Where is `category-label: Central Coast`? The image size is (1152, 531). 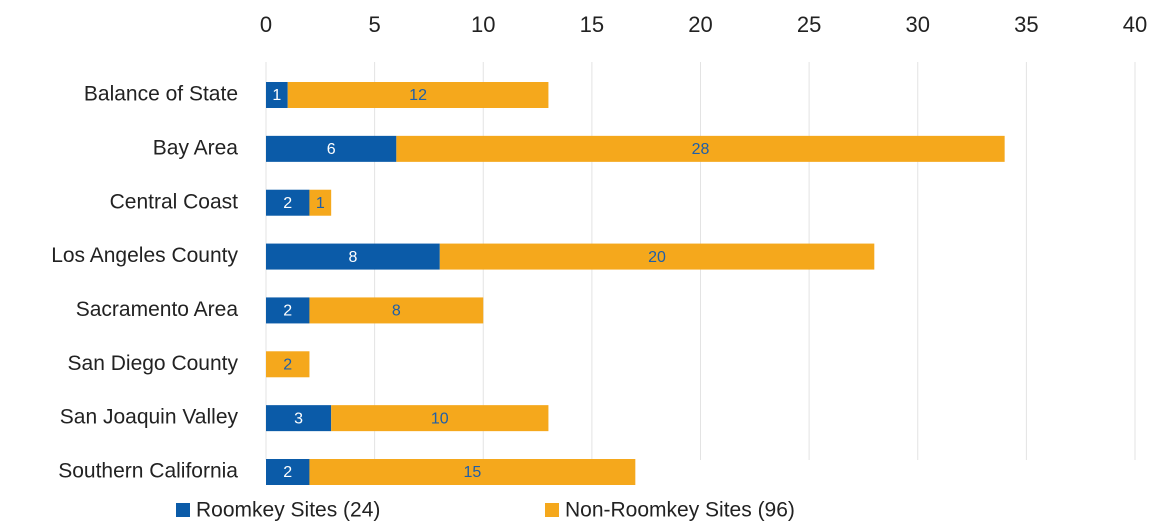
category-label: Central Coast is located at coordinates (174, 201).